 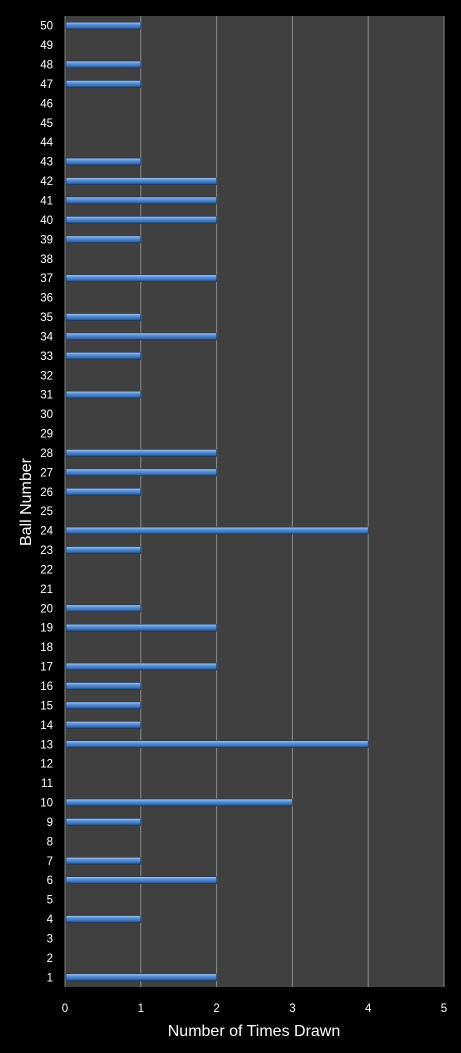 What do you see at coordinates (50, 978) in the screenshot?
I see `y-tick-label: 1` at bounding box center [50, 978].